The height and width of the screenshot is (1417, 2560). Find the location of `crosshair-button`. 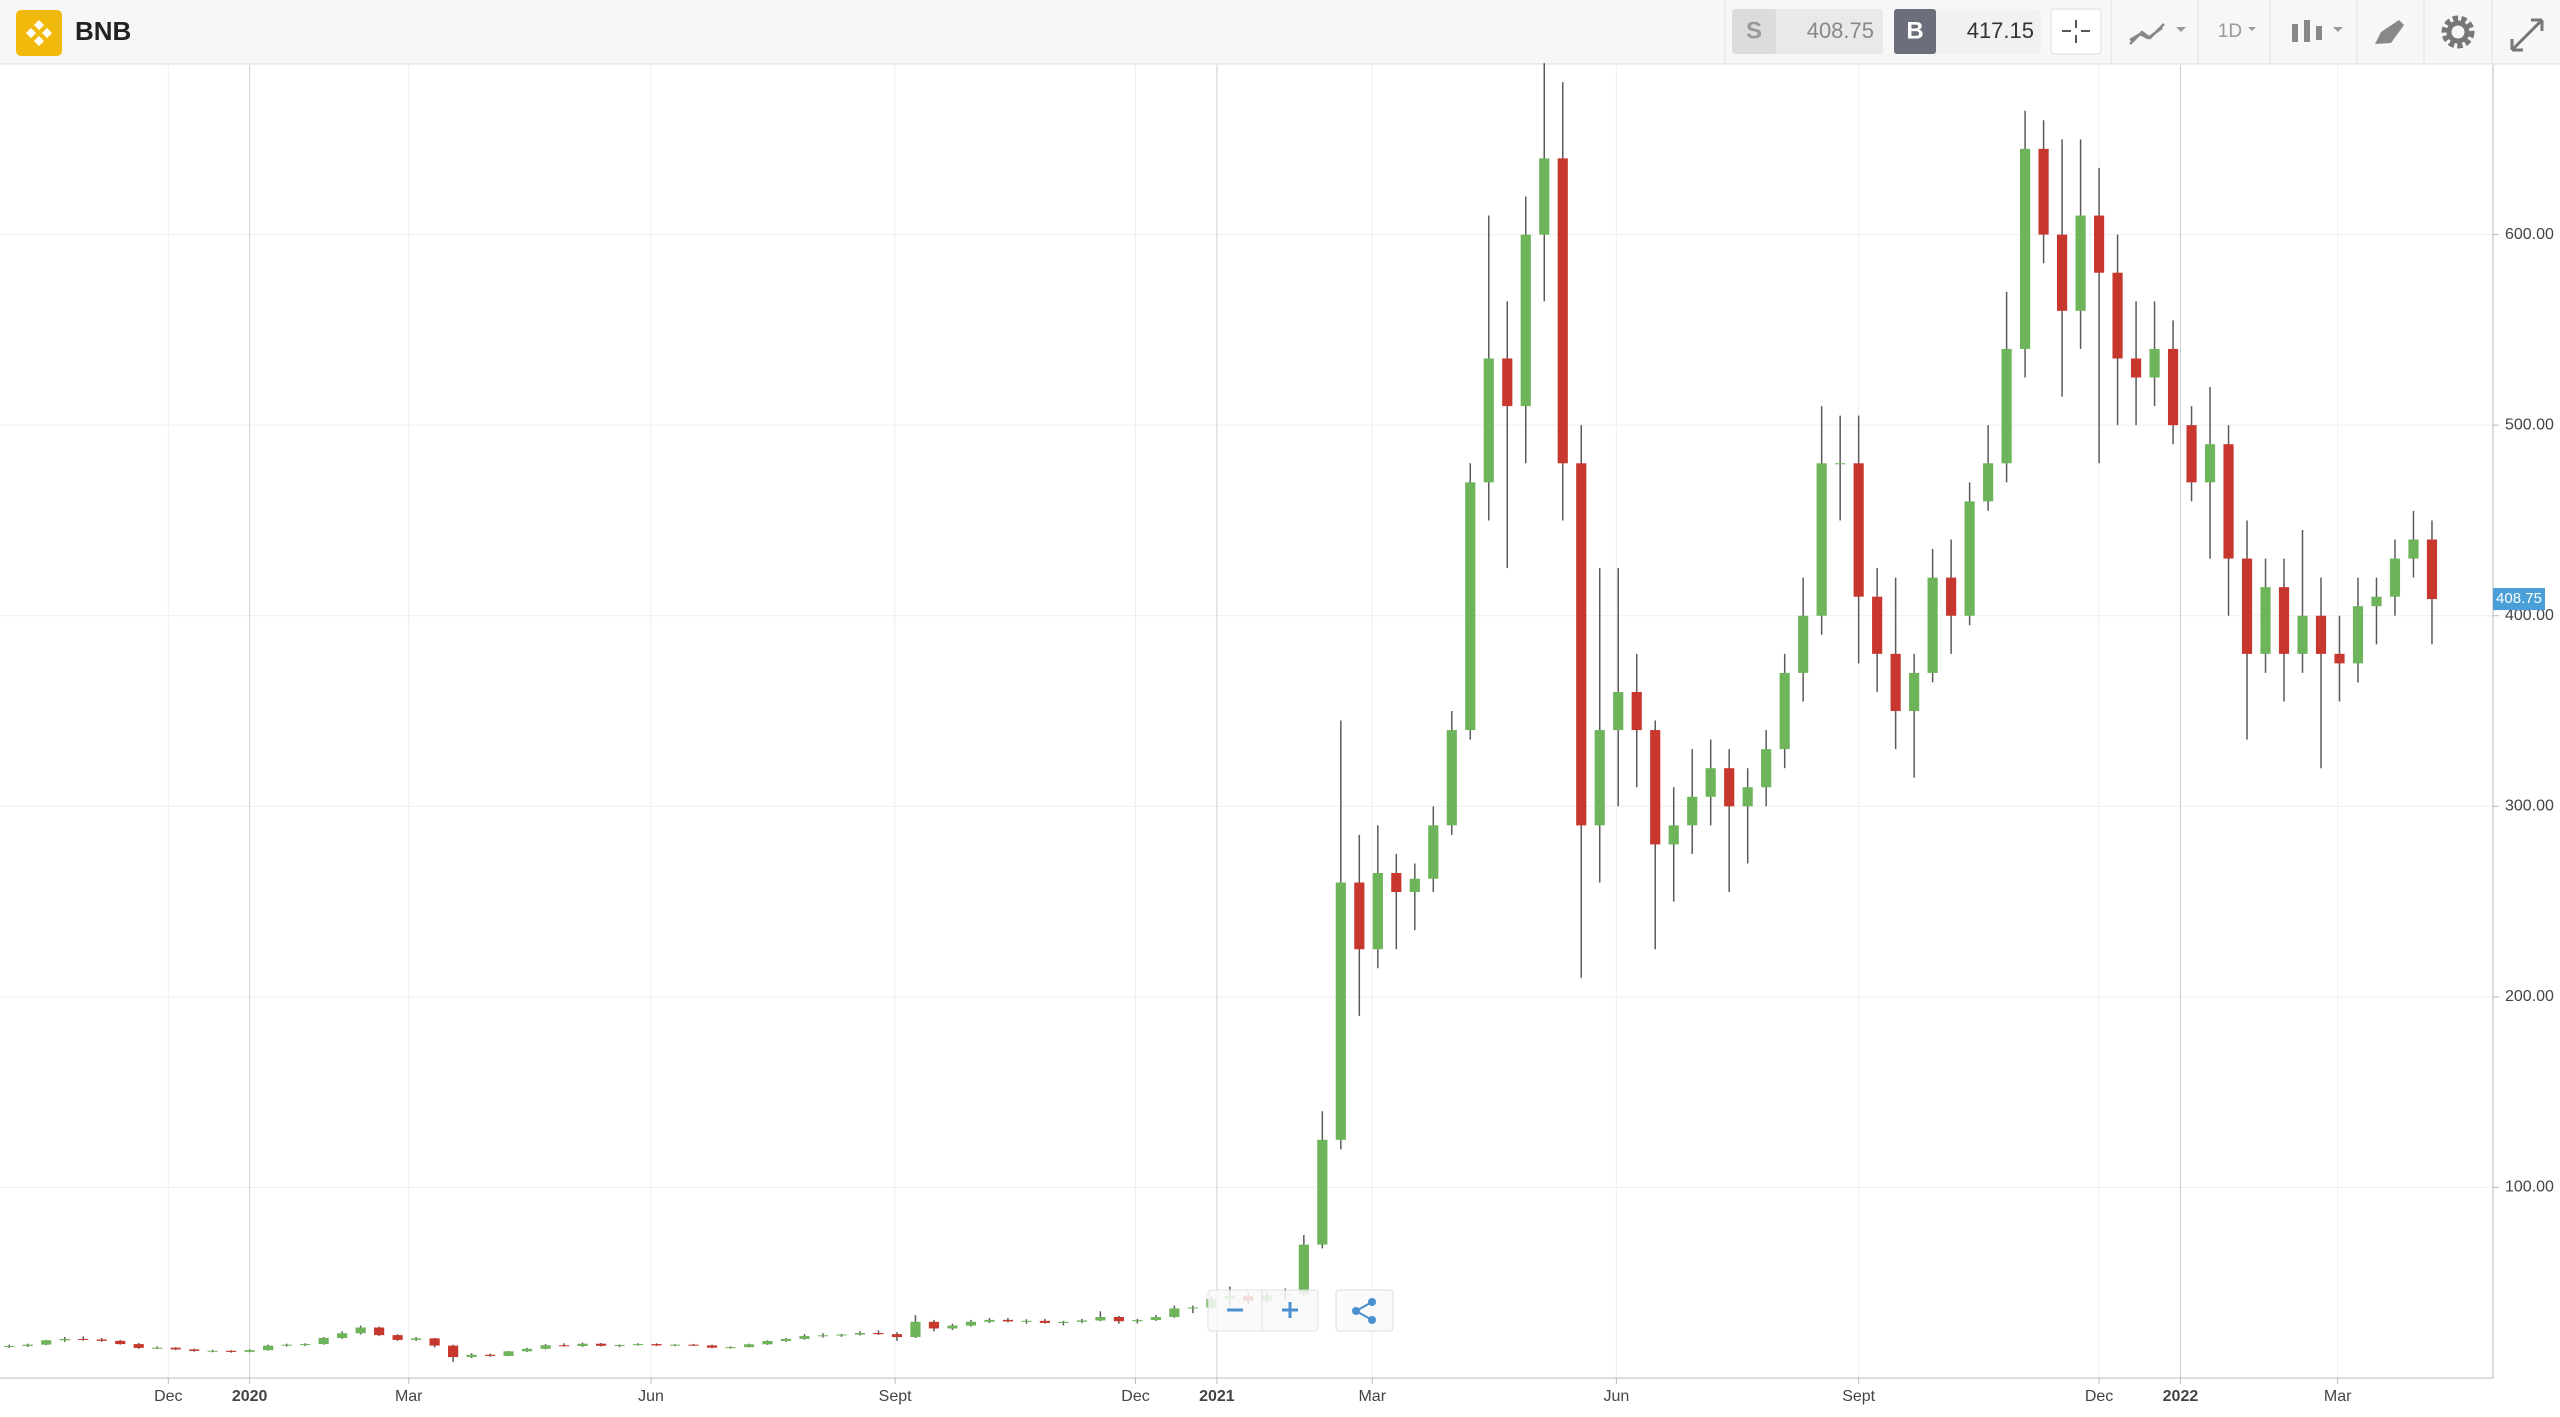

crosshair-button is located at coordinates (2076, 31).